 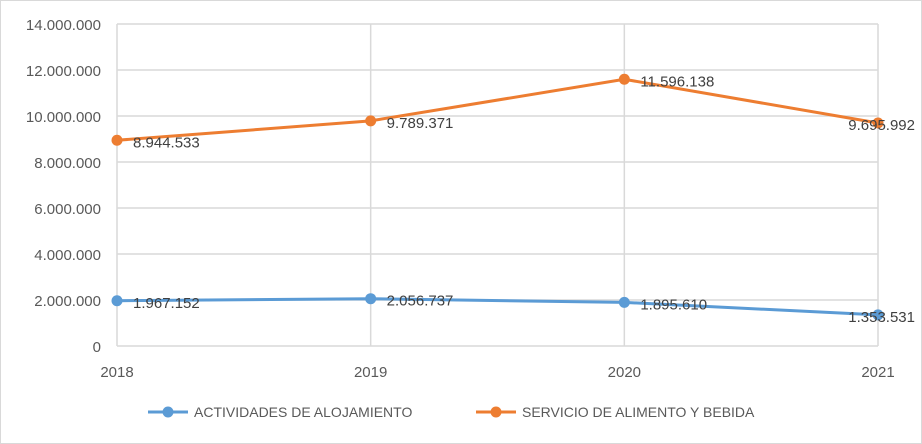 What do you see at coordinates (166, 303) in the screenshot?
I see `data-label: 1.967.152` at bounding box center [166, 303].